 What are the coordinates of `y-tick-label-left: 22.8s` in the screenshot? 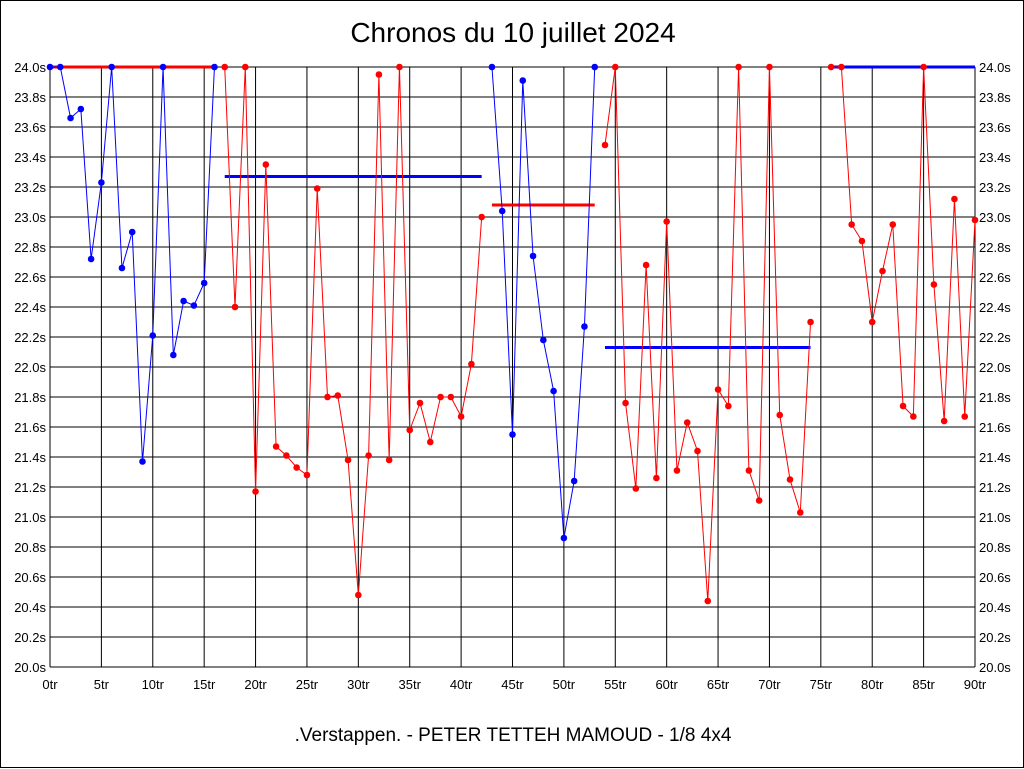 It's located at (30, 247).